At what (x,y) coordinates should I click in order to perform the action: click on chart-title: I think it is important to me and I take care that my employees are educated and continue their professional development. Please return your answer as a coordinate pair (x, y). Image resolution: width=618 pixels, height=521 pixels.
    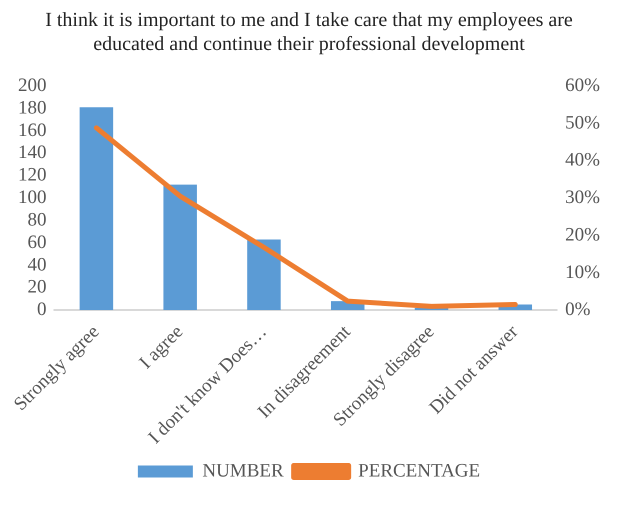
    Looking at the image, I should click on (309, 32).